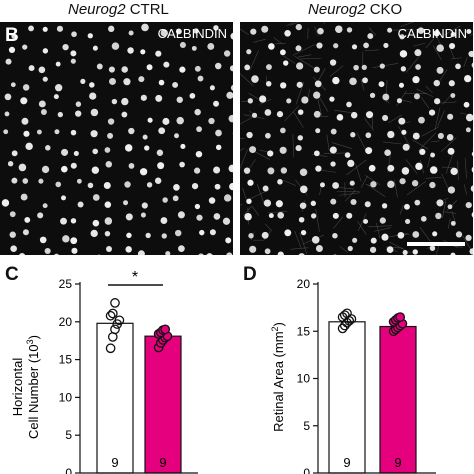 This screenshot has width=474, height=474. Describe the element at coordinates (12, 274) in the screenshot. I see `panel-letter-c: C` at that location.